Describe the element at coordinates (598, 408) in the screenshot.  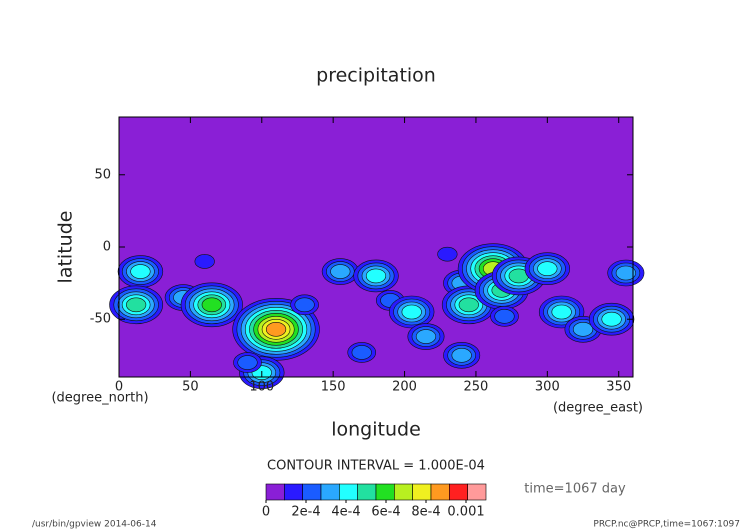
I see `x-unit: (degree_east)` at that location.